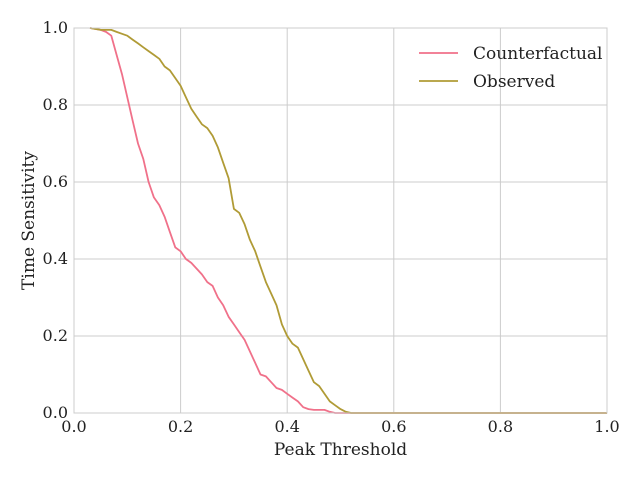 Image resolution: width=640 pixels, height=480 pixels. What do you see at coordinates (500, 426) in the screenshot?
I see `x-tick-label: 0.8` at bounding box center [500, 426].